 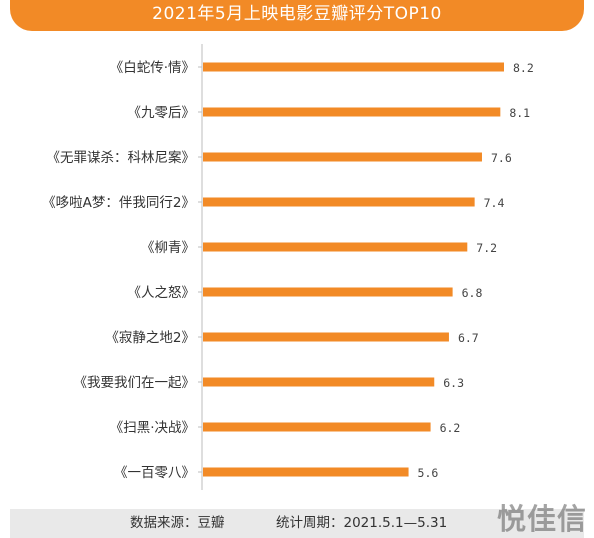 What do you see at coordinates (362, 523) in the screenshot?
I see `statistics-period-text: 统计周期：2021.5.1—5.31` at bounding box center [362, 523].